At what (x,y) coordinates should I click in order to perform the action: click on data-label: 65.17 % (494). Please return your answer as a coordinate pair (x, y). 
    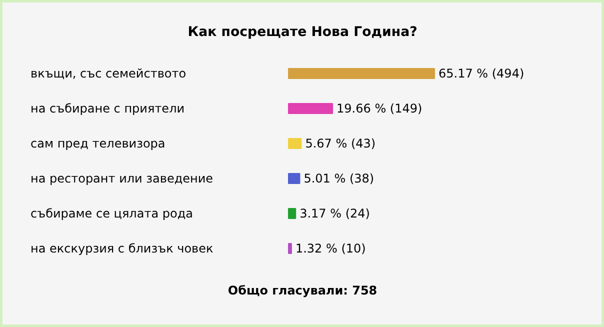
    Looking at the image, I should click on (481, 73).